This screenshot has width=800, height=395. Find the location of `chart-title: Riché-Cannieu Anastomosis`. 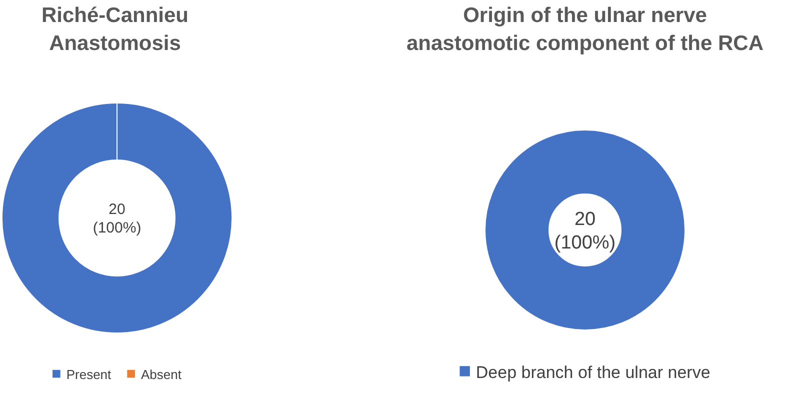

chart-title: Riché-Cannieu Anastomosis is located at coordinates (115, 29).